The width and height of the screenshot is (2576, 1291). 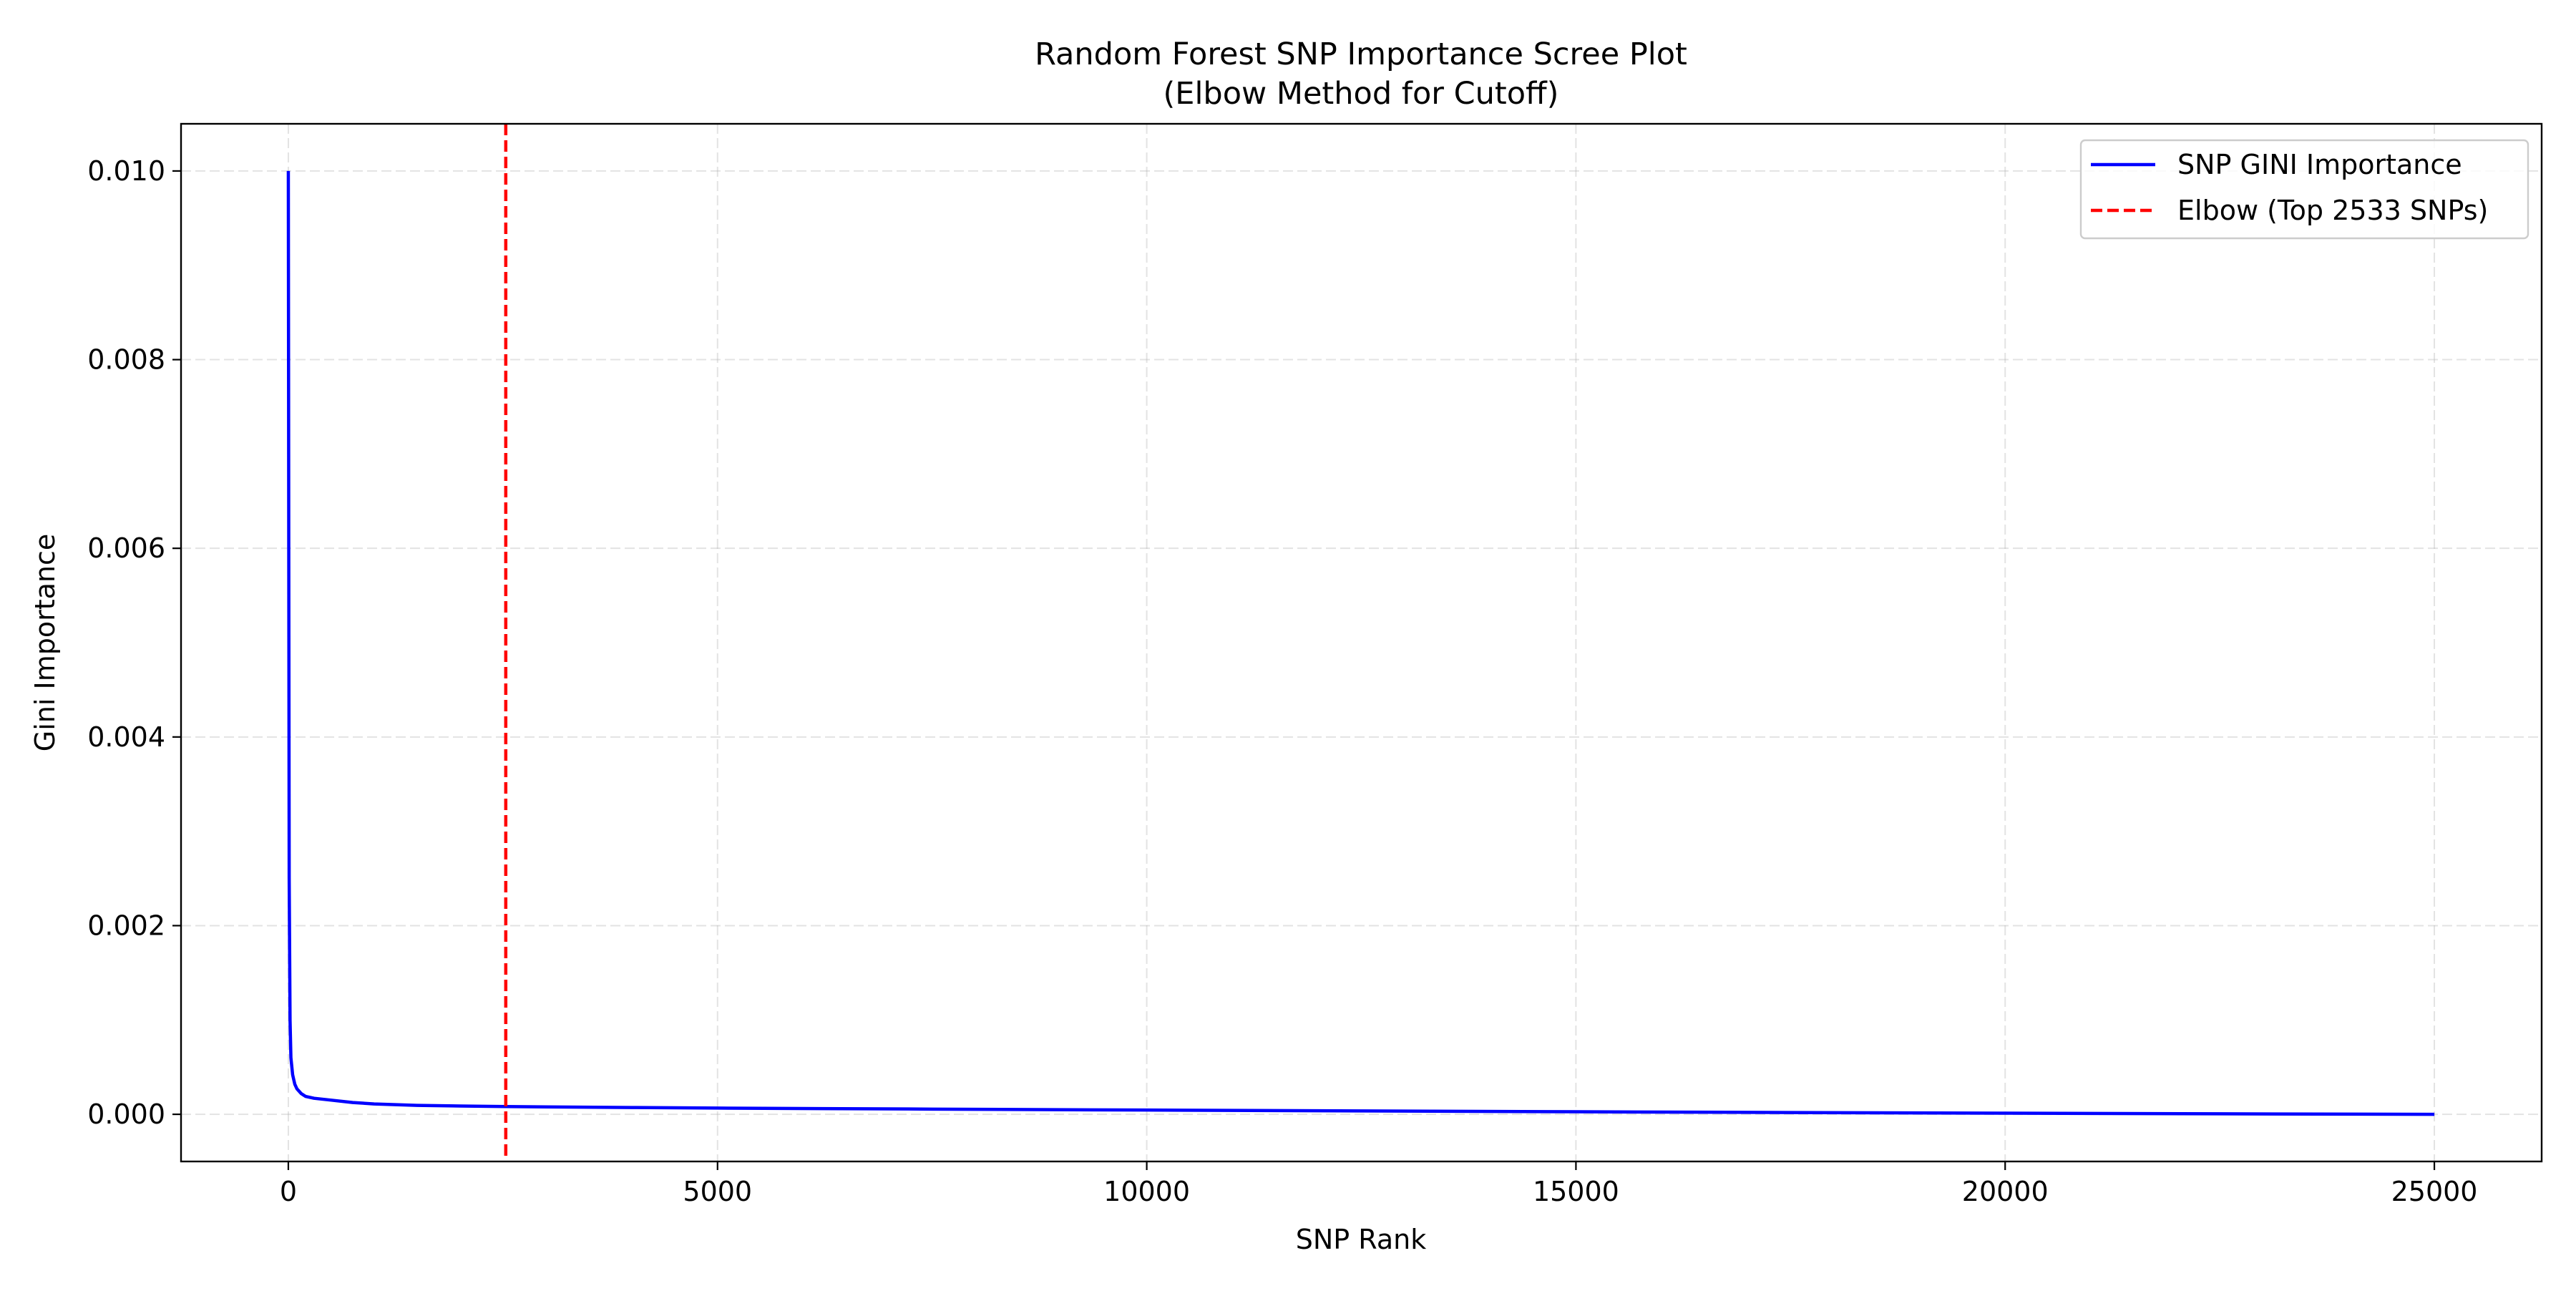 I want to click on y-tick-label: 0.004, so click(x=126, y=737).